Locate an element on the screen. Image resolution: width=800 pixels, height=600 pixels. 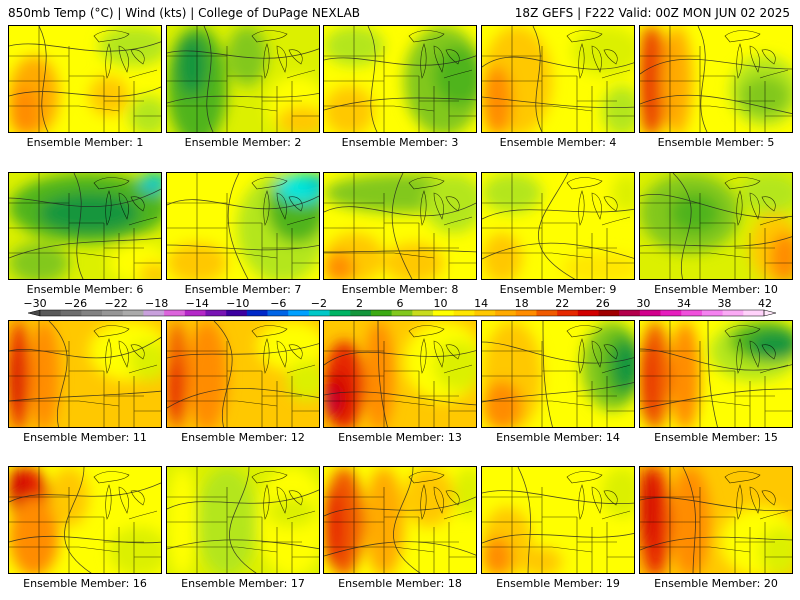
colorbar-min-arrow is located at coordinates (34, 313).